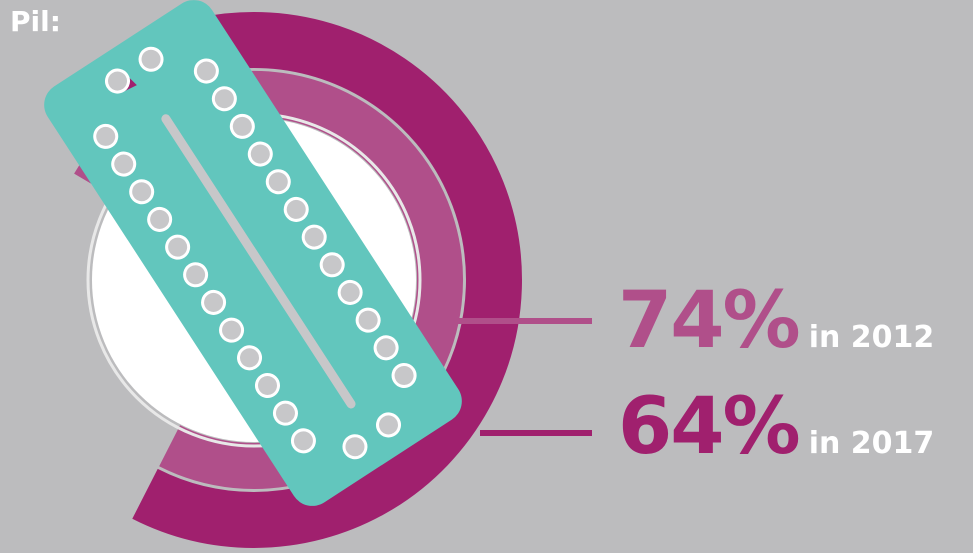 This screenshot has width=973, height=553. What do you see at coordinates (709, 321) in the screenshot?
I see `value-label-2012: 74%` at bounding box center [709, 321].